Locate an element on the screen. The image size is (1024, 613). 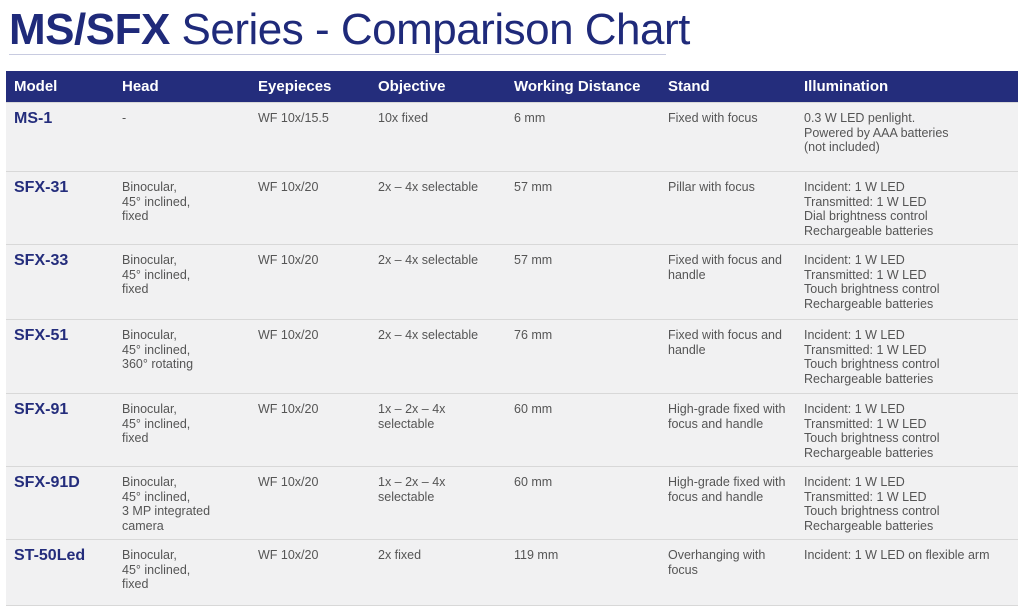
cell-stand: Overhanging with focus is located at coordinates (728, 572).